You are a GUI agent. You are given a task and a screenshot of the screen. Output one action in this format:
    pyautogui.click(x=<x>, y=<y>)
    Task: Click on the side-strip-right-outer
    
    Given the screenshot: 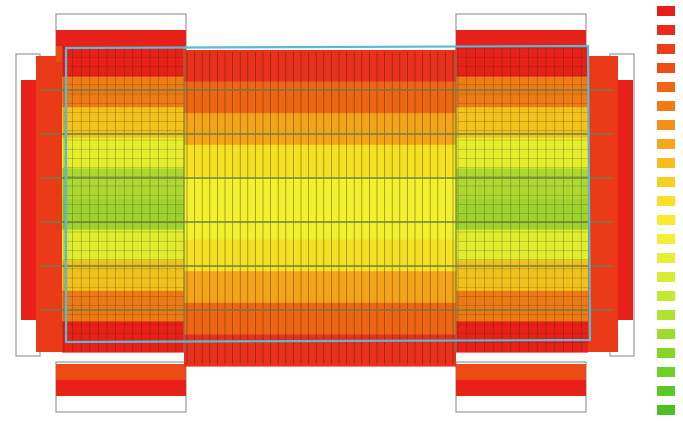 What is the action you would take?
    pyautogui.click(x=625, y=200)
    